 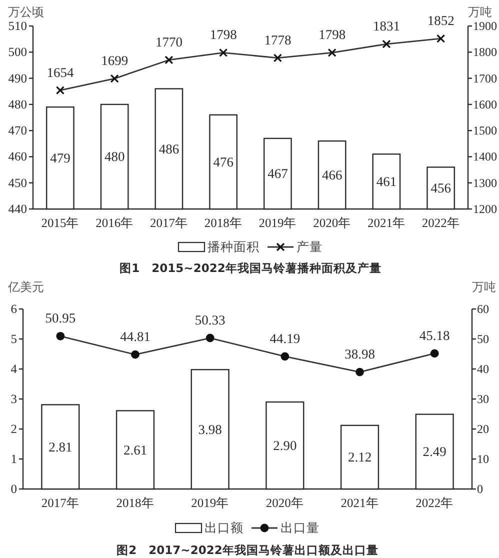 What do you see at coordinates (485, 183) in the screenshot?
I see `y2-tick-label: 1300` at bounding box center [485, 183].